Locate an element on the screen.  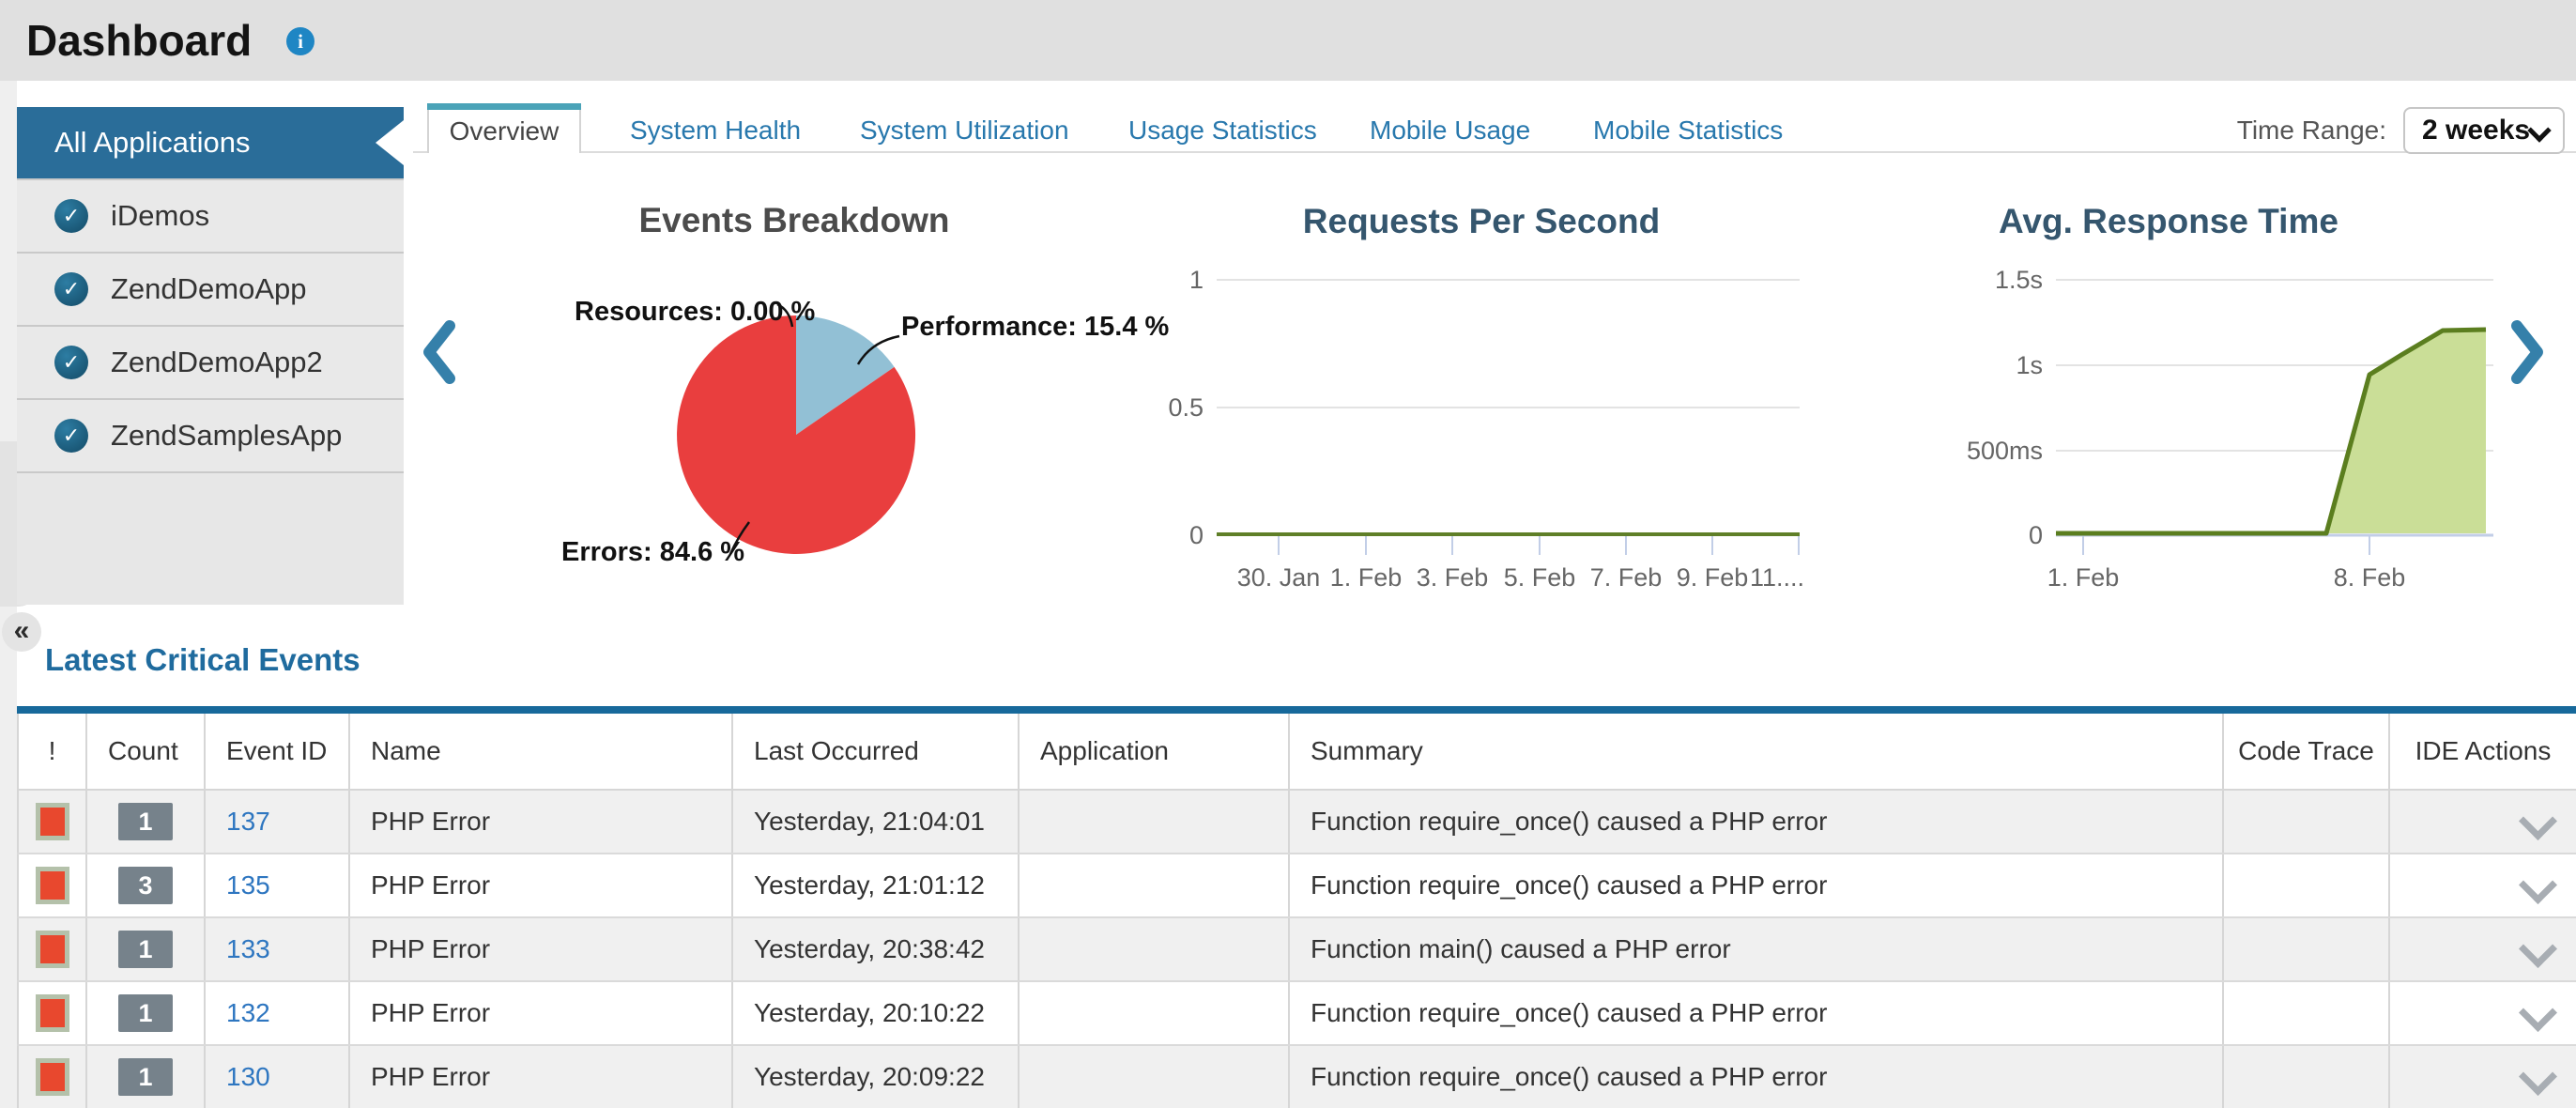
column-header-event-id: Event ID is located at coordinates (276, 751).